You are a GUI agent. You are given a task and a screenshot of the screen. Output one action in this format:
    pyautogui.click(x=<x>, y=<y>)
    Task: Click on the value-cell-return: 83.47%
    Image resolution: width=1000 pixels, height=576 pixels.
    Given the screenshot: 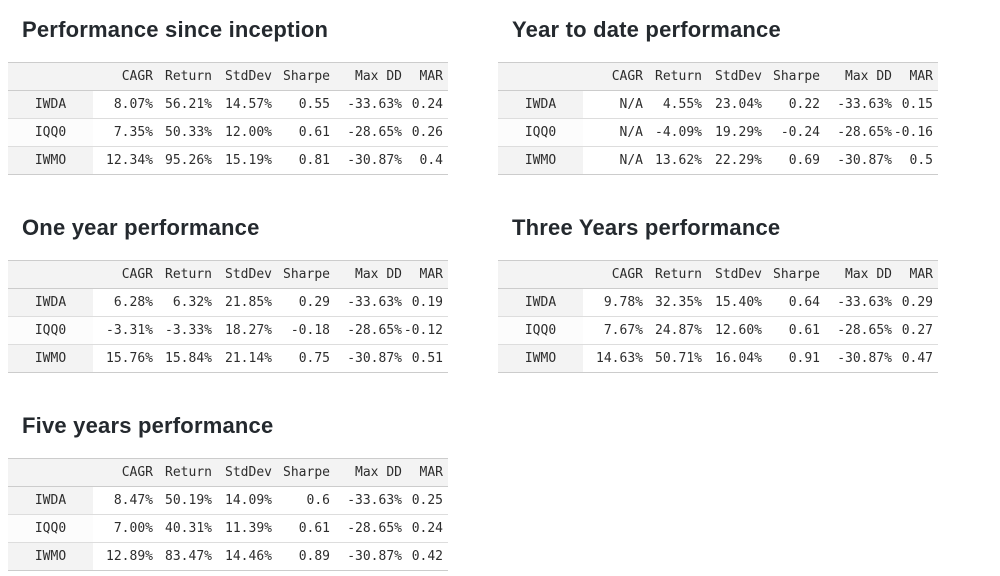 What is the action you would take?
    pyautogui.click(x=188, y=556)
    